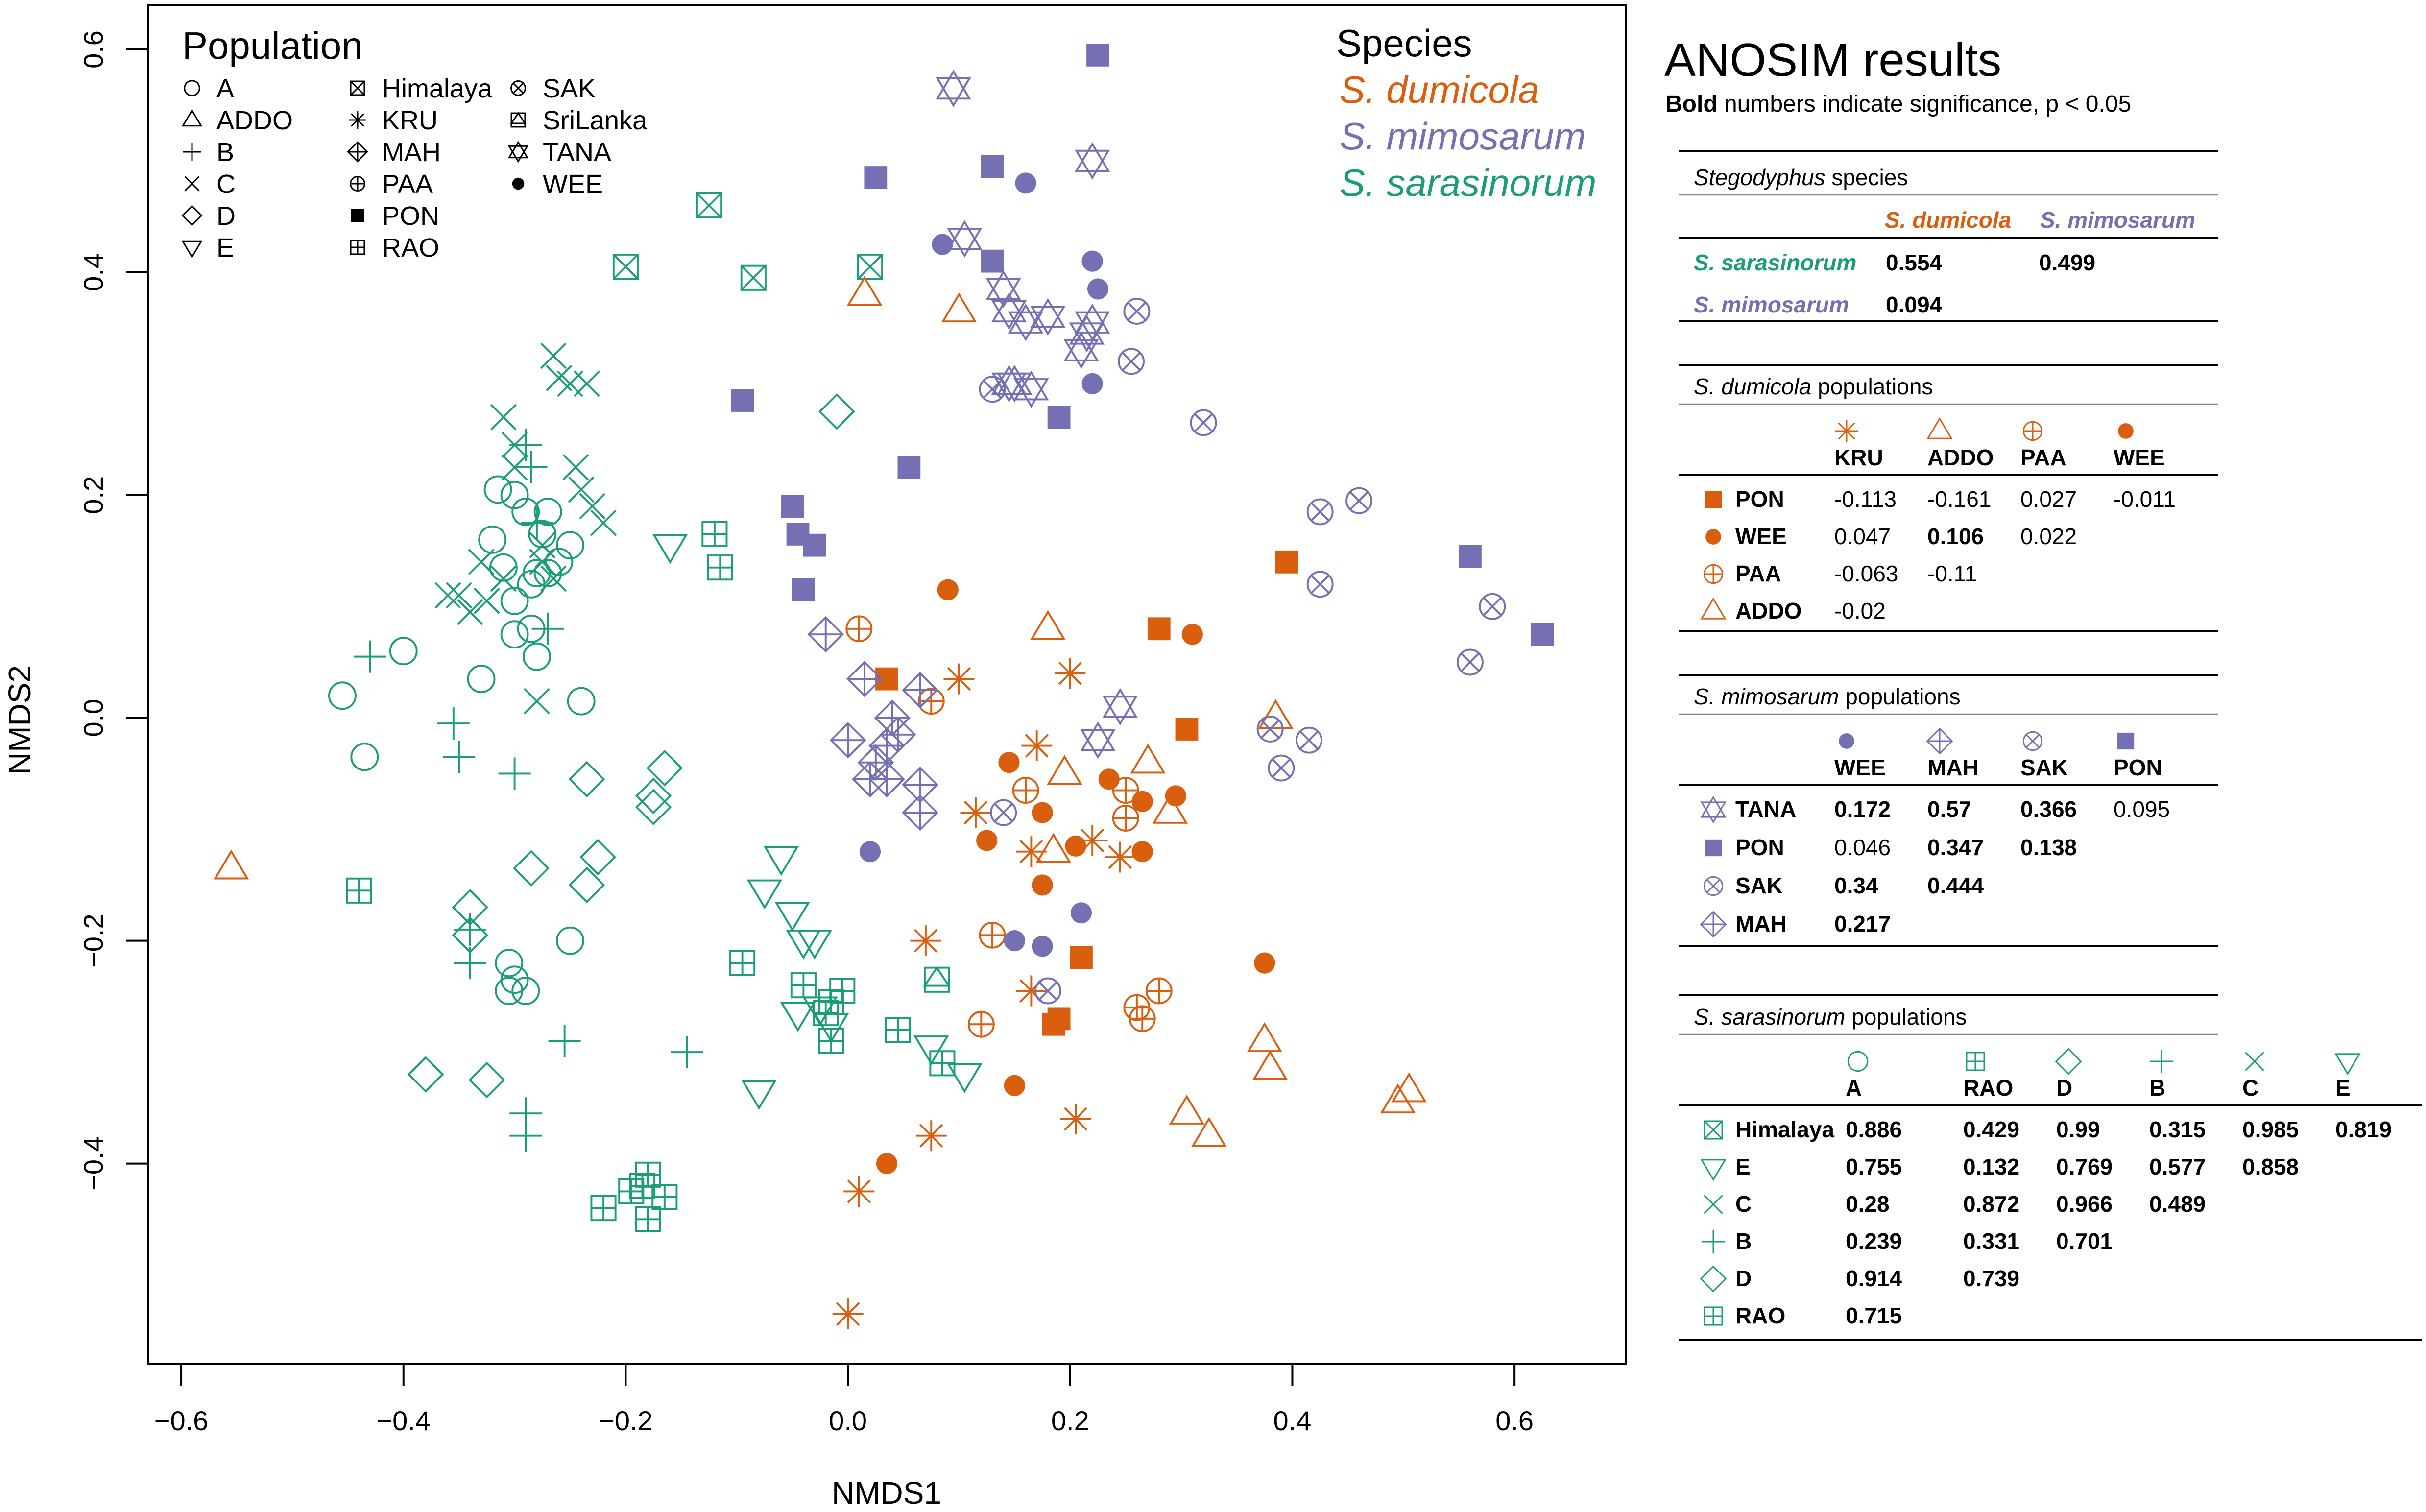  Describe the element at coordinates (1772, 304) in the screenshot. I see `species-table-row-label: S. mimosarum` at that location.